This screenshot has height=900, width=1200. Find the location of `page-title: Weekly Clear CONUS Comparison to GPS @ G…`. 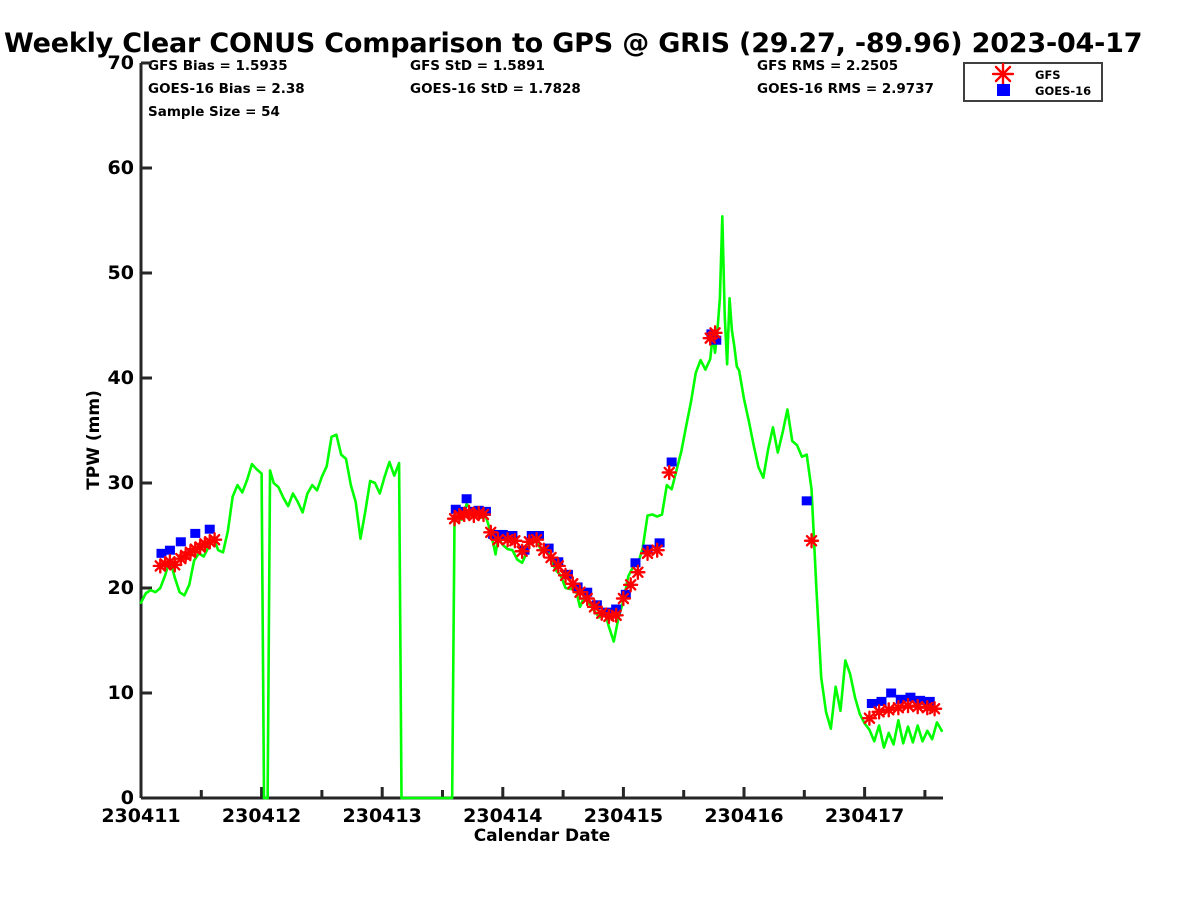

page-title: Weekly Clear CONUS Comparison to GPS @ G… is located at coordinates (573, 43).